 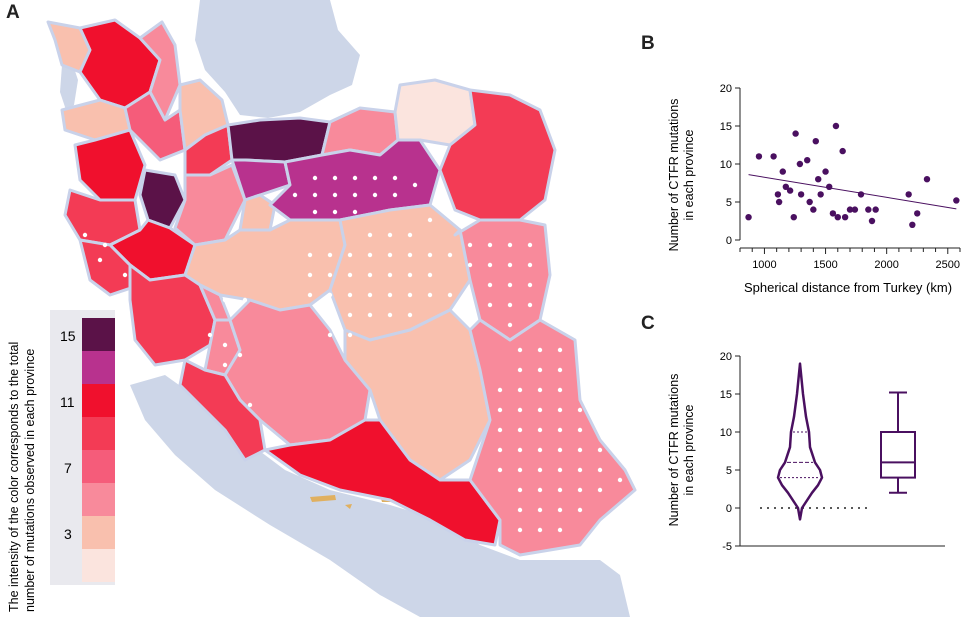 I want to click on violin-axes: -5 0 5 10 15 20, so click(x=832, y=452).